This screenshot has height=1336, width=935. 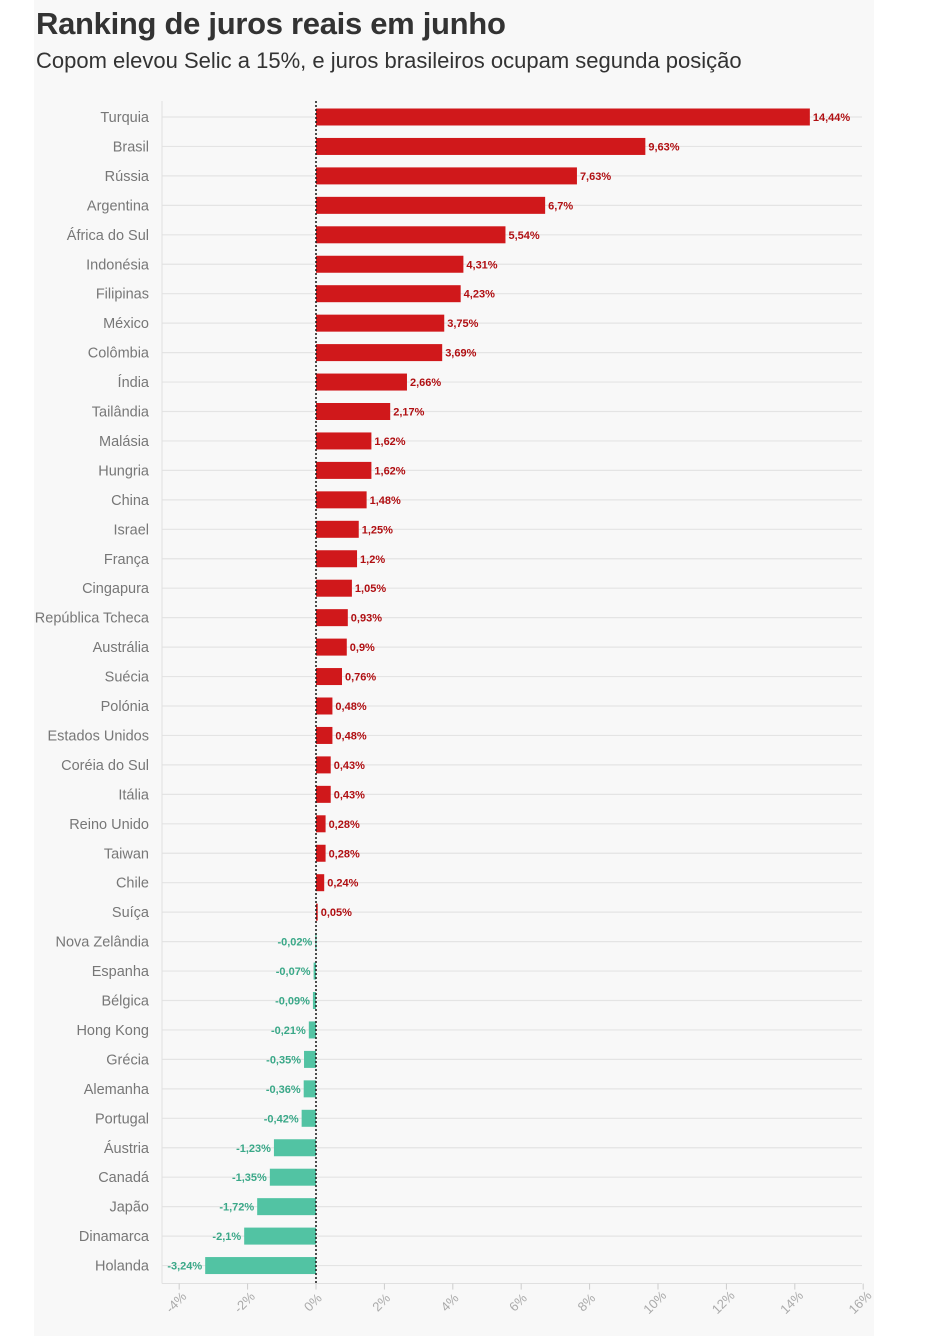 I want to click on value-label: 3,69%, so click(x=460, y=354).